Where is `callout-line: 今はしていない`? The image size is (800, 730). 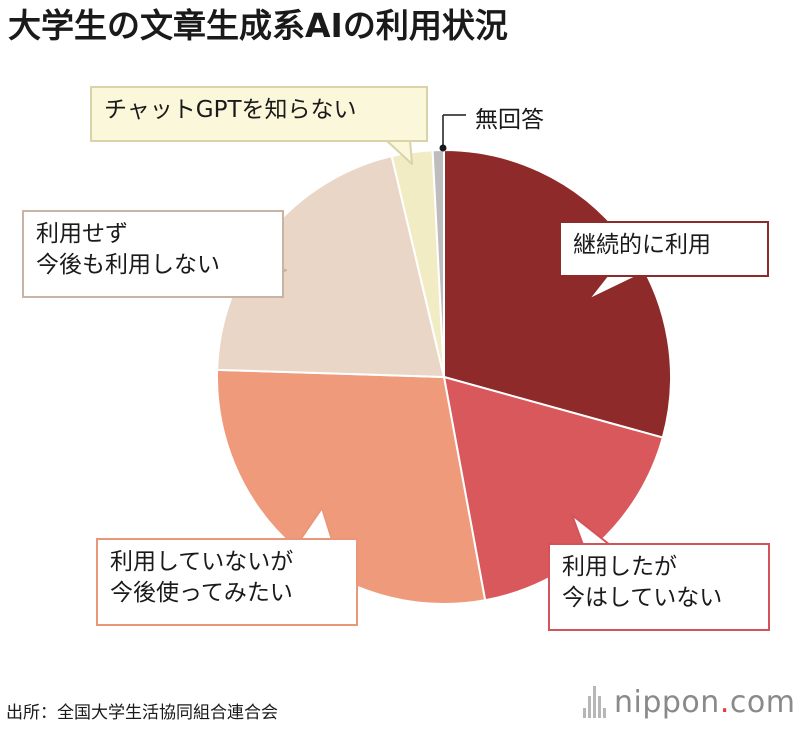 callout-line: 今はしていない is located at coordinates (642, 598).